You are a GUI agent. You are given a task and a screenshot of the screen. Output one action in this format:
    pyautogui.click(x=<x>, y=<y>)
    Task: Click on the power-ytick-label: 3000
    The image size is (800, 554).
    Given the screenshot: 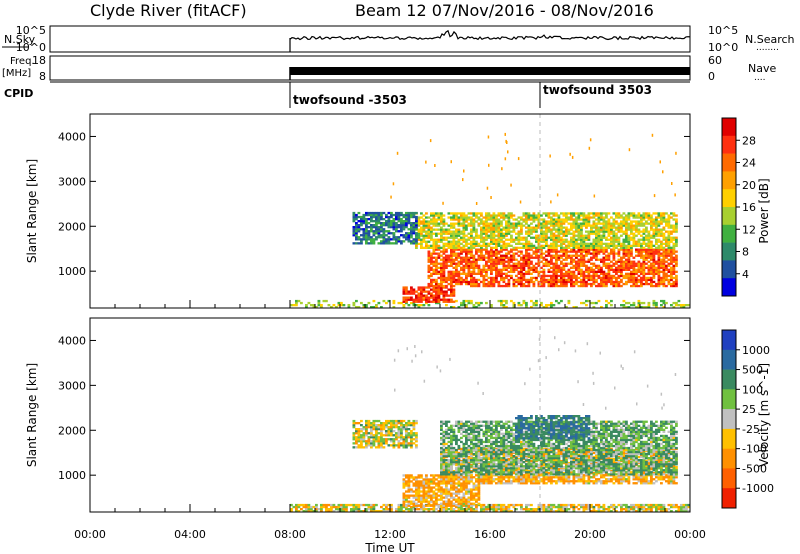 What is the action you would take?
    pyautogui.click(x=72, y=181)
    